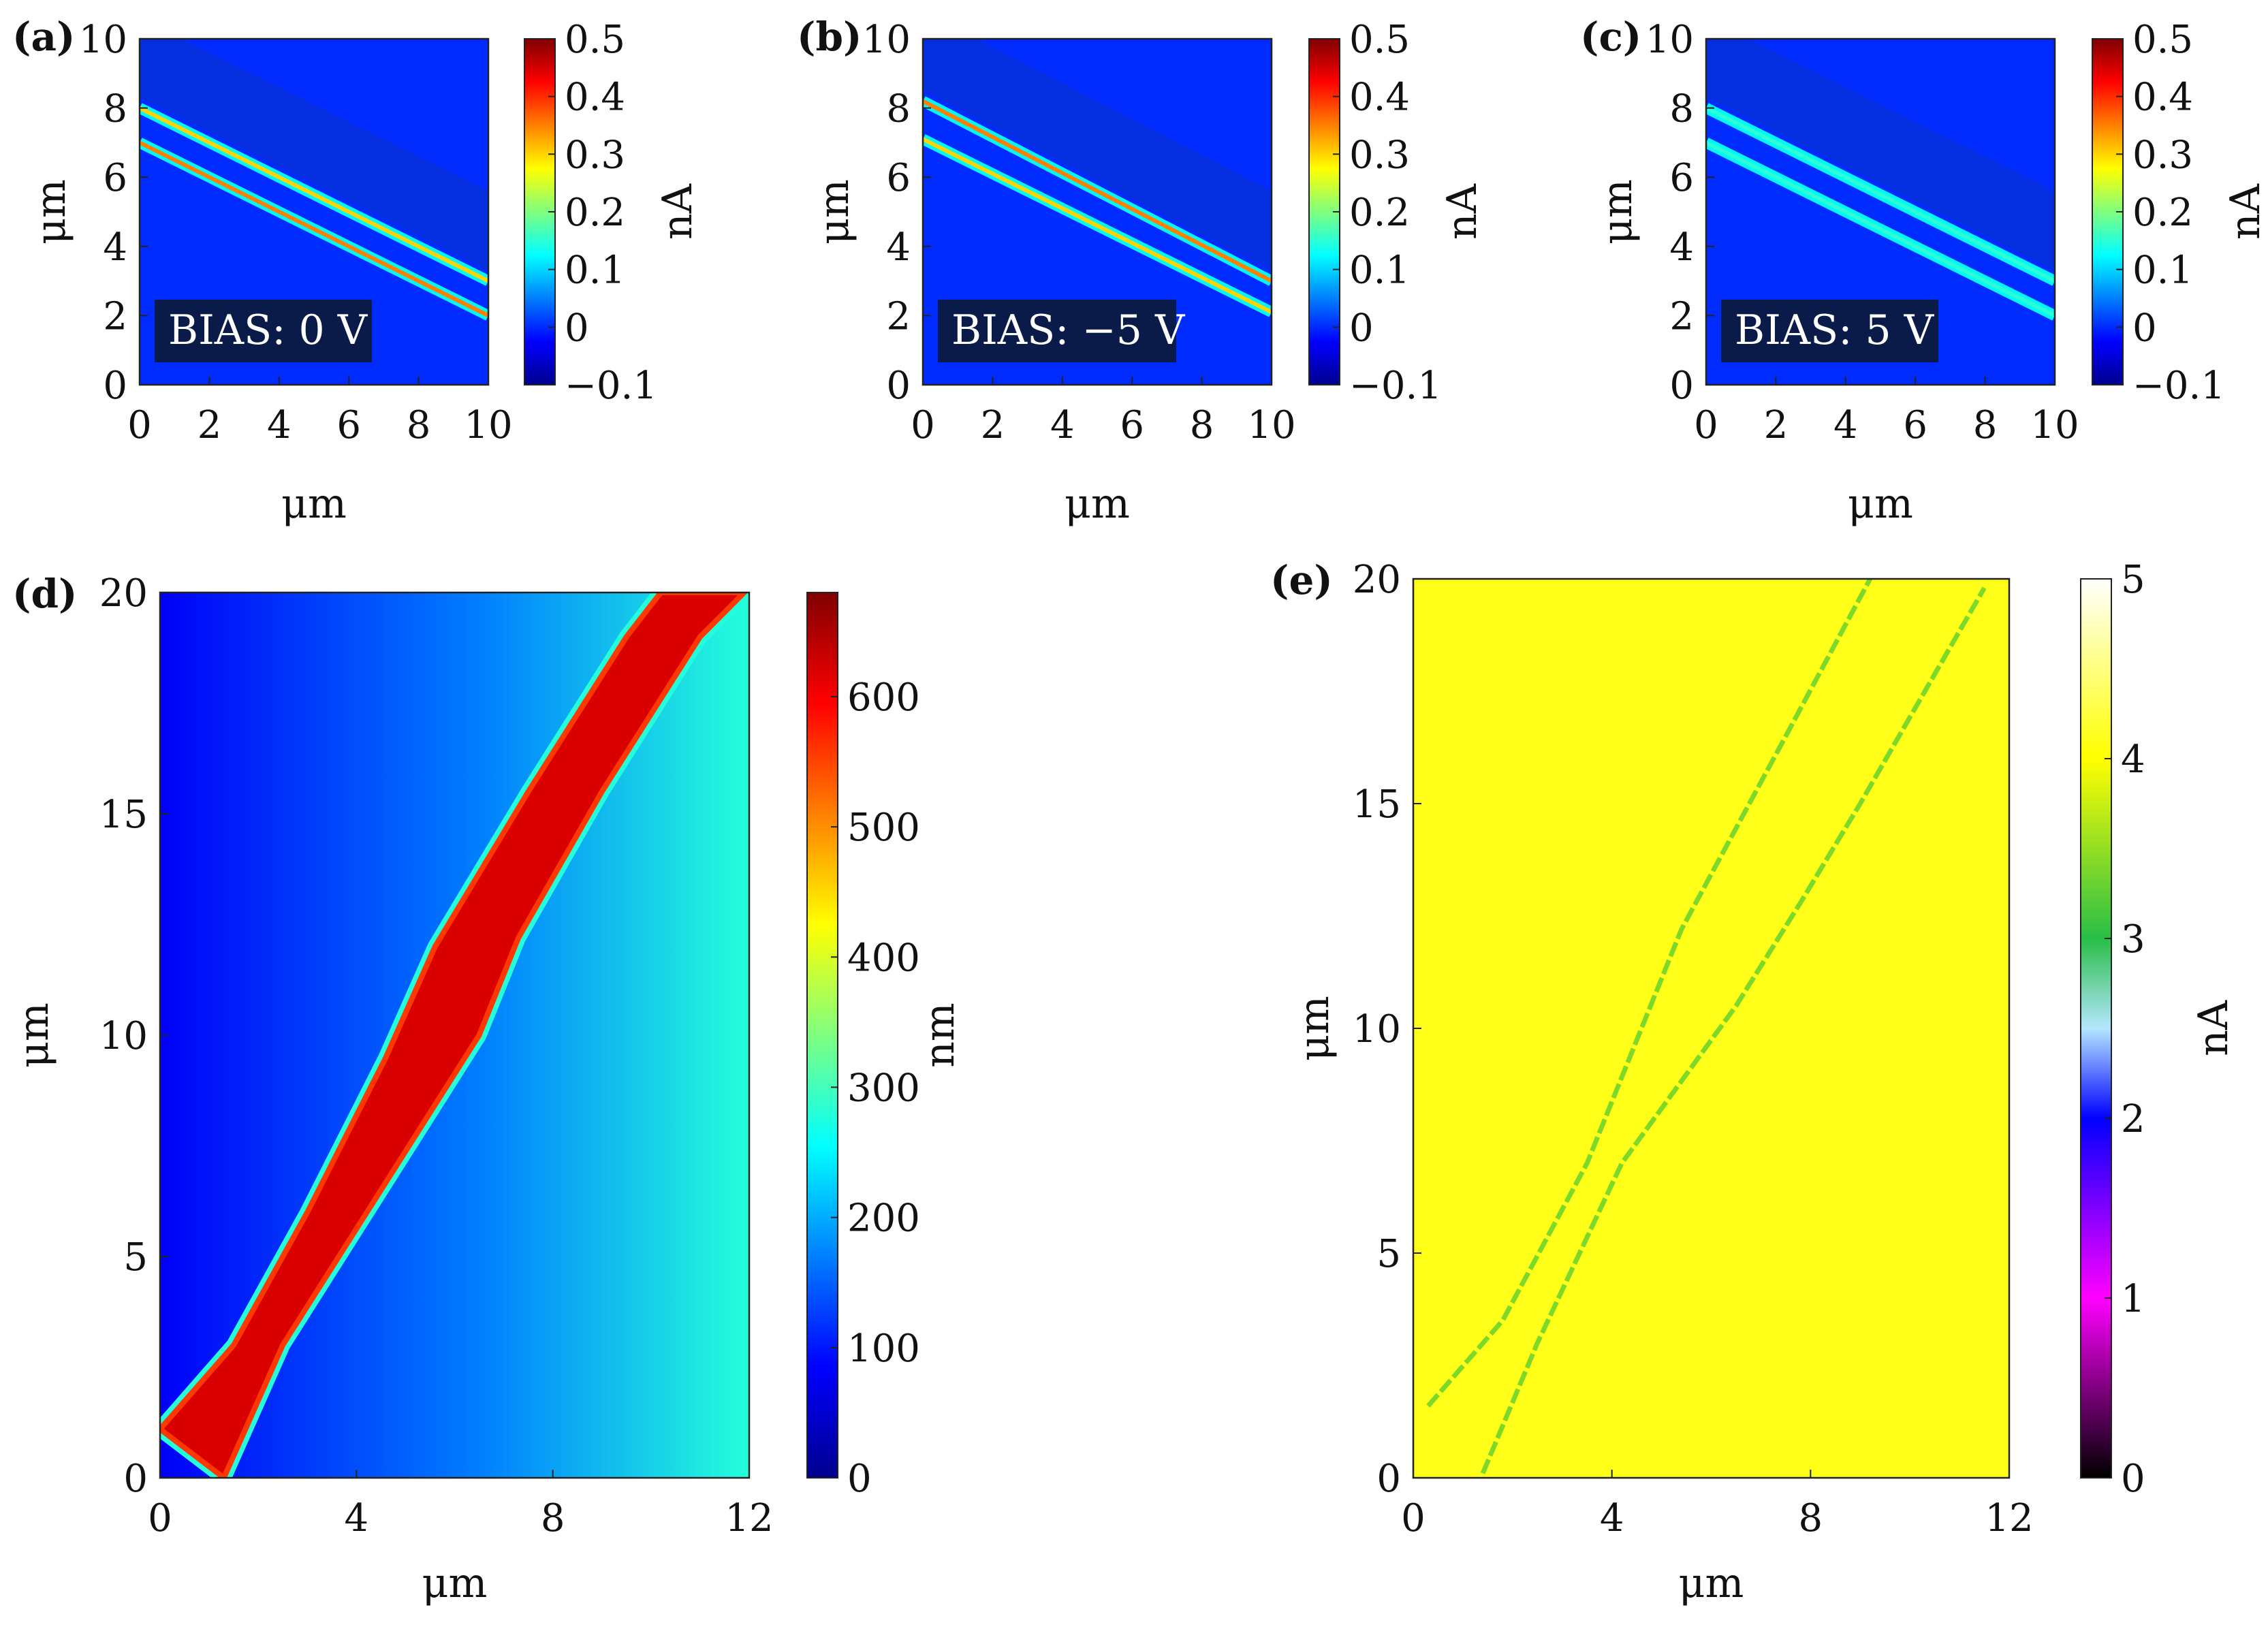  Describe the element at coordinates (883, 1349) in the screenshot. I see `colorbar-tick-label: 100` at that location.